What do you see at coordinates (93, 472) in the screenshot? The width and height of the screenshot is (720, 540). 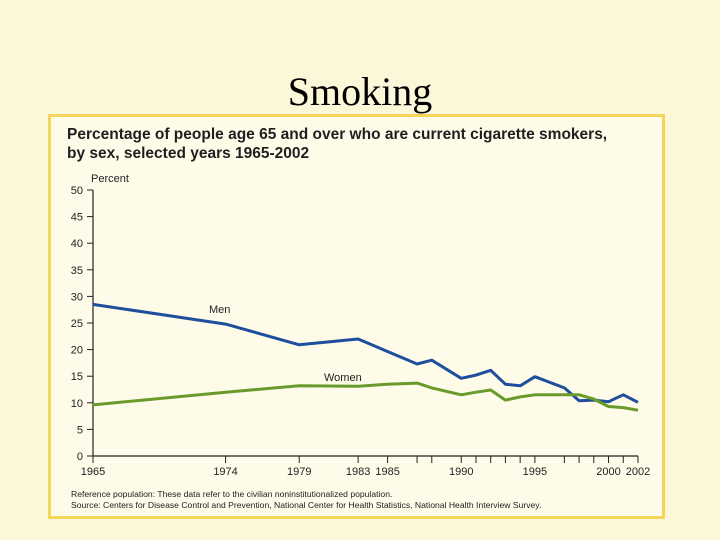 I see `x-tick-label: 1965` at bounding box center [93, 472].